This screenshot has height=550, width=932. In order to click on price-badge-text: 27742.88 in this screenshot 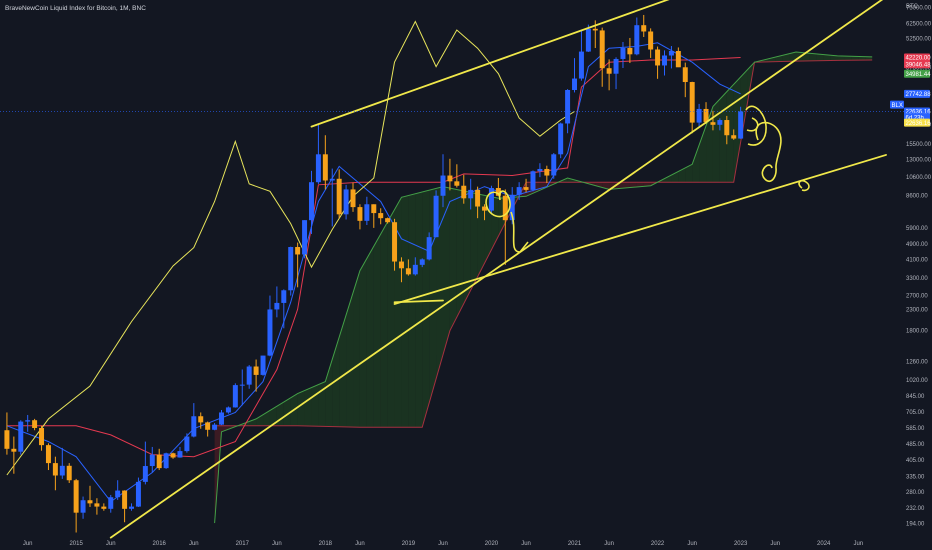, I will do `click(919, 95)`.